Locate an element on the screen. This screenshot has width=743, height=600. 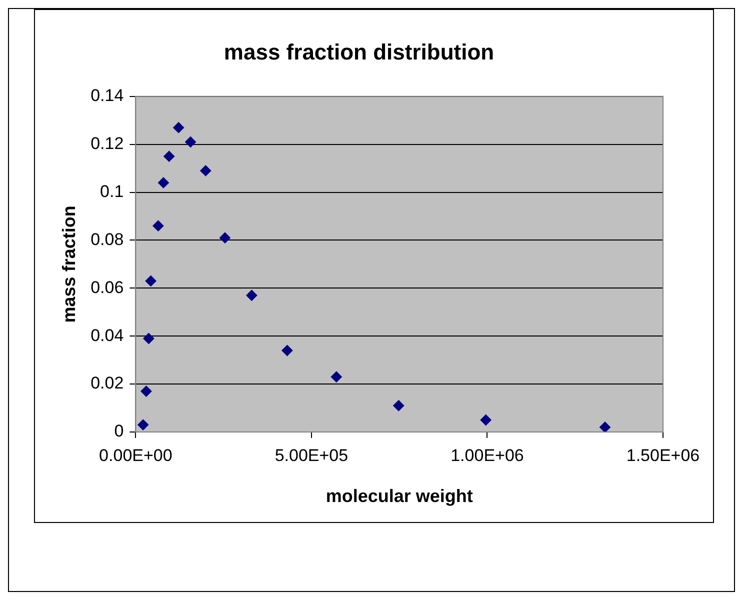
y-tick-label: 0.02 is located at coordinates (107, 383).